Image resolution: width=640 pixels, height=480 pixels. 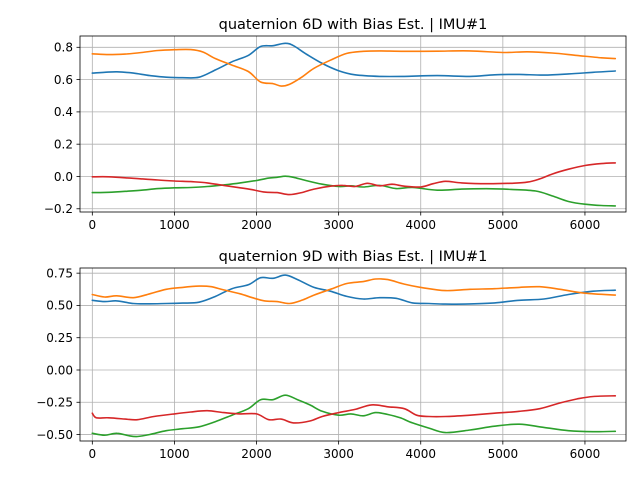 What do you see at coordinates (59, 338) in the screenshot?
I see `y-tick-label: 0.25` at bounding box center [59, 338].